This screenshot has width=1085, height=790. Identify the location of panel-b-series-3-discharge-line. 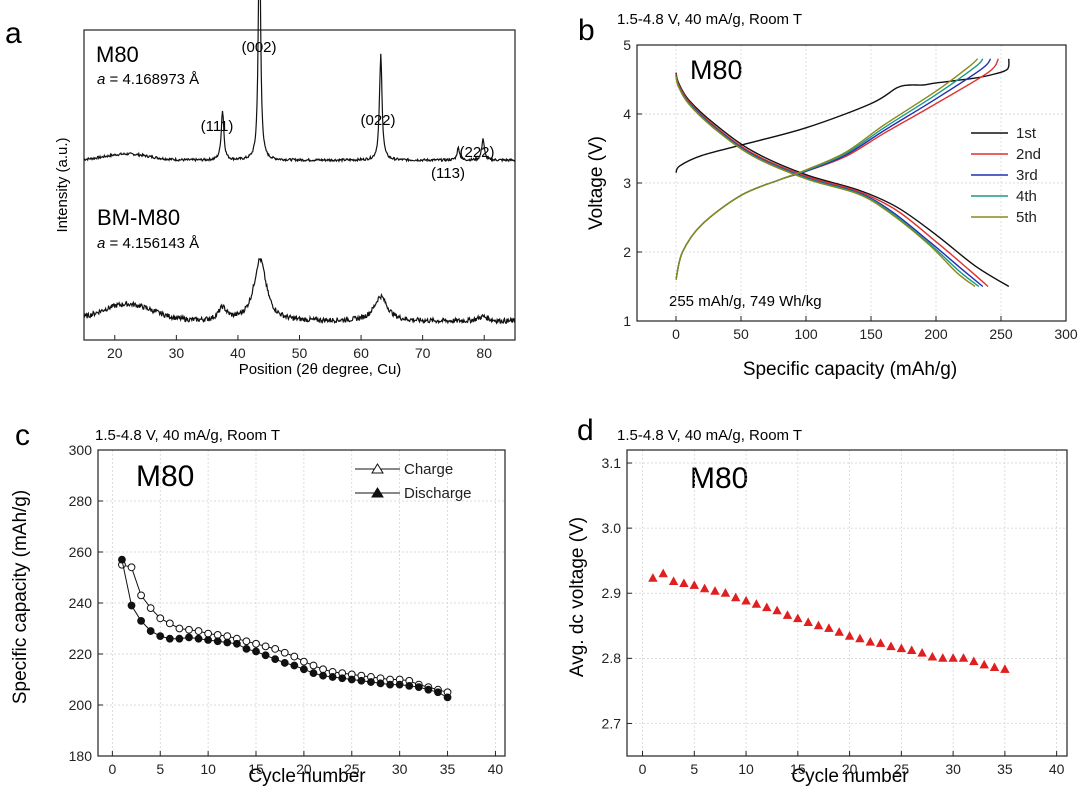
(829, 181).